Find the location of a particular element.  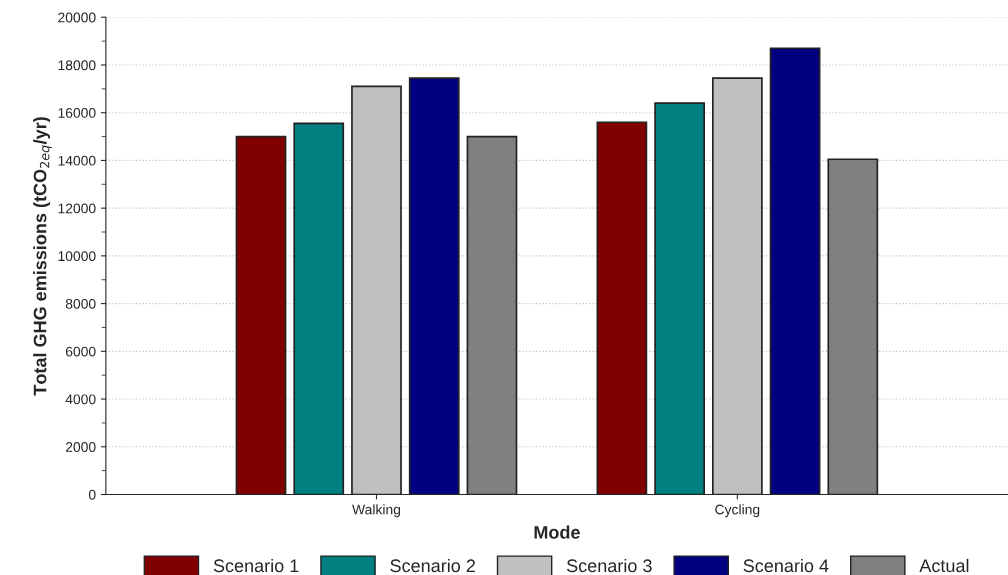

y-tick-label: 16000 is located at coordinates (77, 113).